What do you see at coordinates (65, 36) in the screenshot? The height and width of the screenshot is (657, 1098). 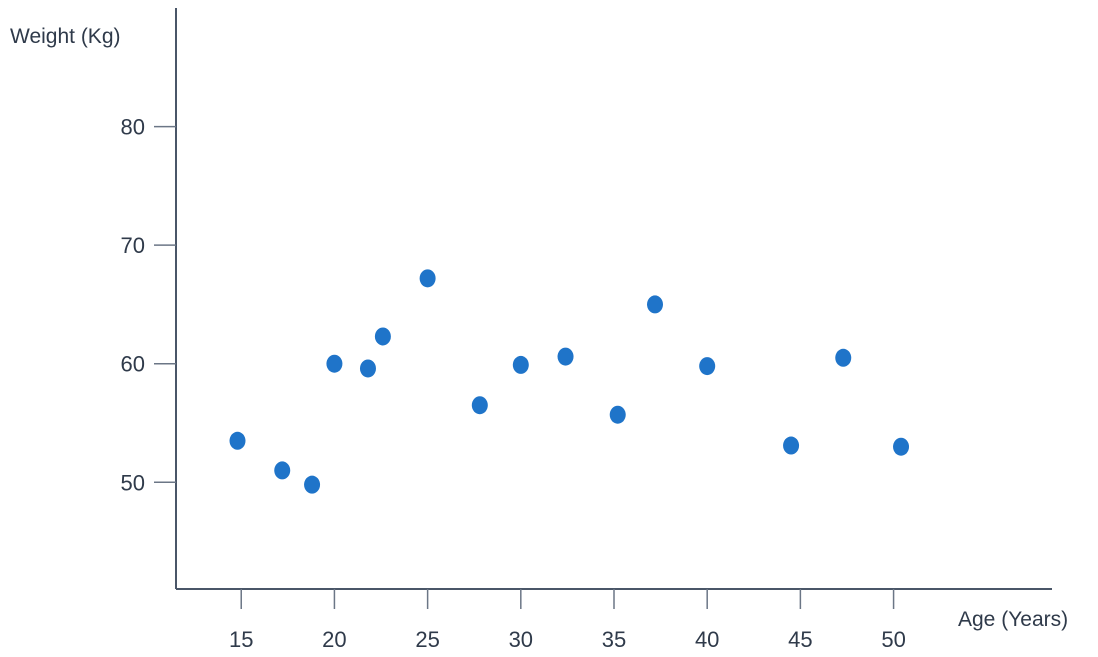 I see `y-axis-label: Weight (Kg)` at bounding box center [65, 36].